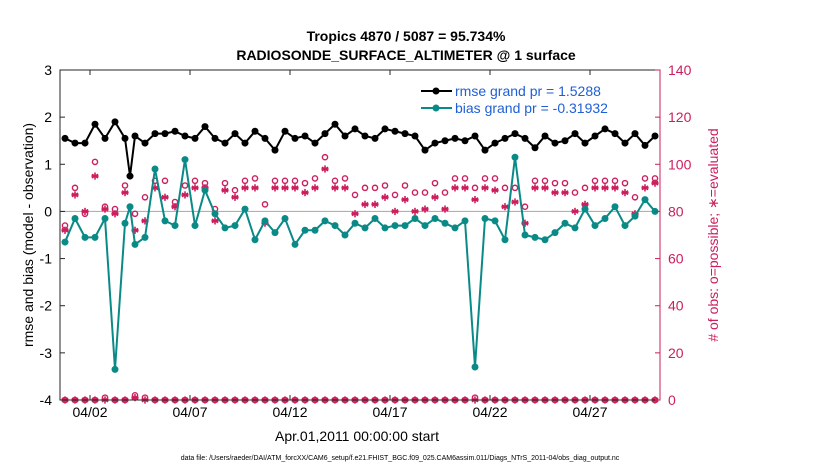 The height and width of the screenshot is (470, 830). Describe the element at coordinates (676, 211) in the screenshot. I see `y-right-tick-label: 80` at that location.